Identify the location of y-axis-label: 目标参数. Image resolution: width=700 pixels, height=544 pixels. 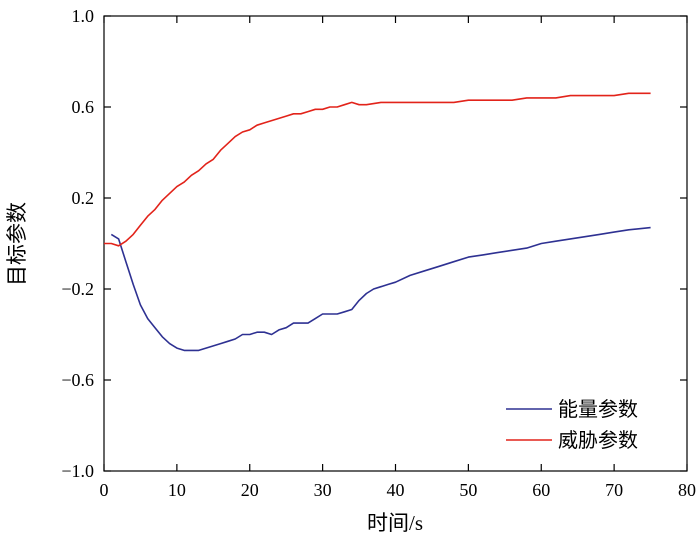
(17, 244).